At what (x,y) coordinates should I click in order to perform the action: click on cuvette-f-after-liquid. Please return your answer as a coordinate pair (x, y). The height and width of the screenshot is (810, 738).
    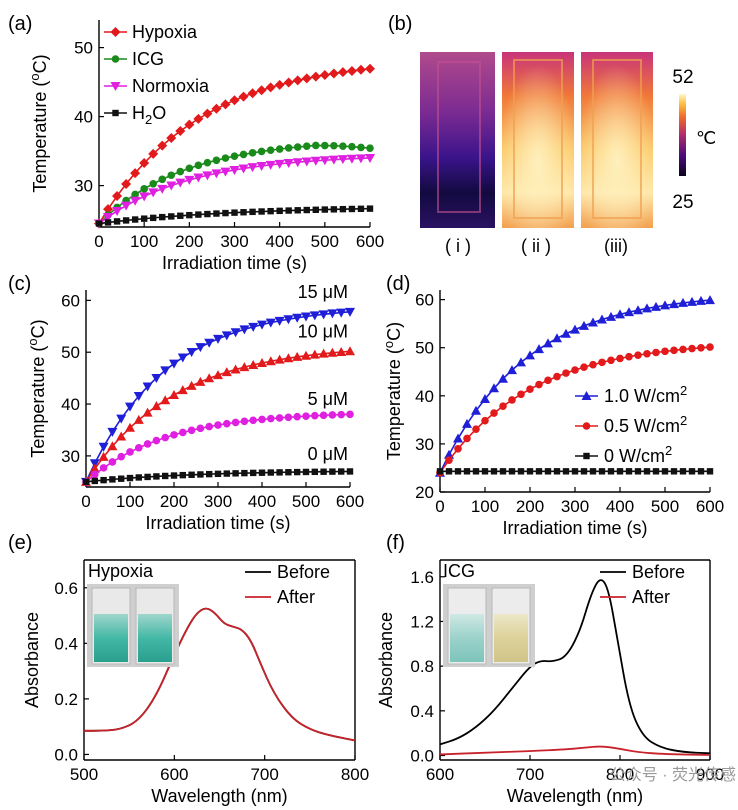
    Looking at the image, I should click on (511, 638).